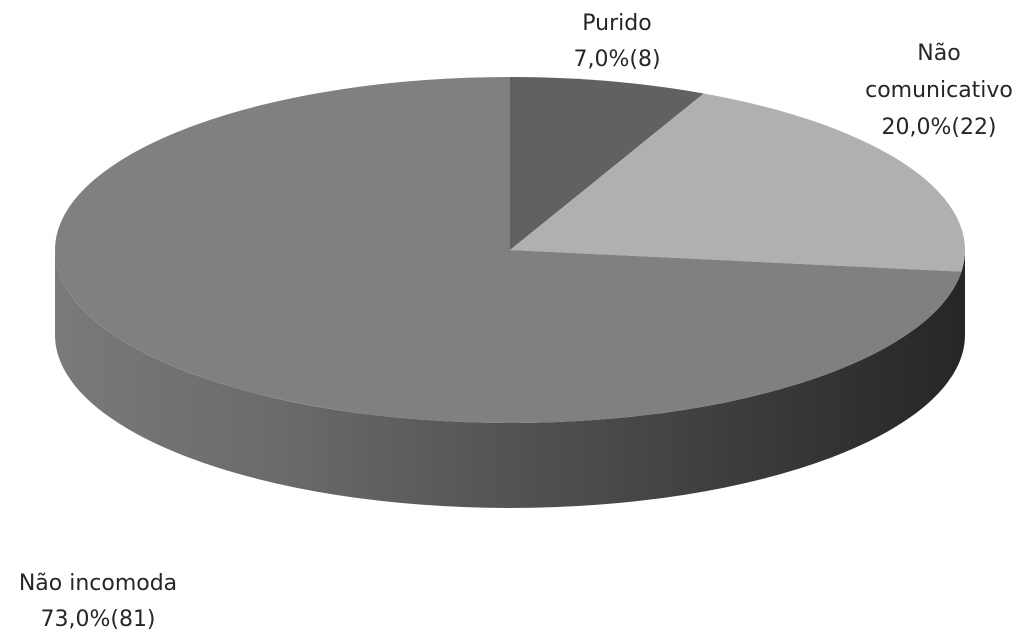 The image size is (1032, 635). What do you see at coordinates (97, 619) in the screenshot?
I see `slice-value-nao-incomoda: 73,0%(81)` at bounding box center [97, 619].